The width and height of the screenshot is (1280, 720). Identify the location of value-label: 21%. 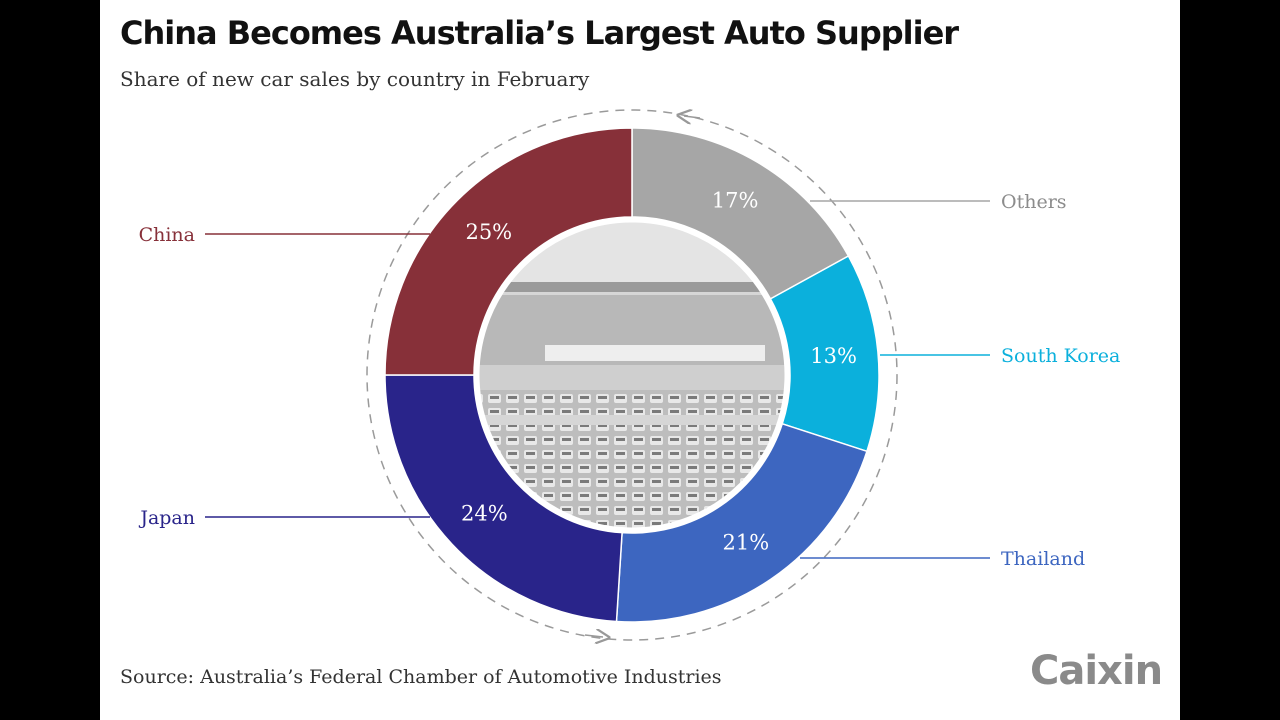
(745, 542).